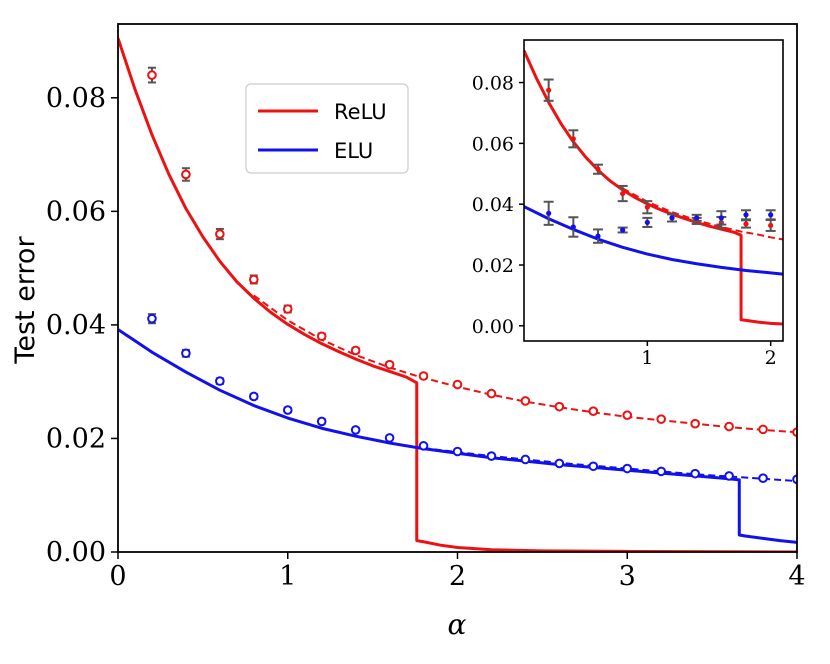 The width and height of the screenshot is (830, 664). Describe the element at coordinates (117, 576) in the screenshot. I see `main-x-tick-label: 0` at that location.